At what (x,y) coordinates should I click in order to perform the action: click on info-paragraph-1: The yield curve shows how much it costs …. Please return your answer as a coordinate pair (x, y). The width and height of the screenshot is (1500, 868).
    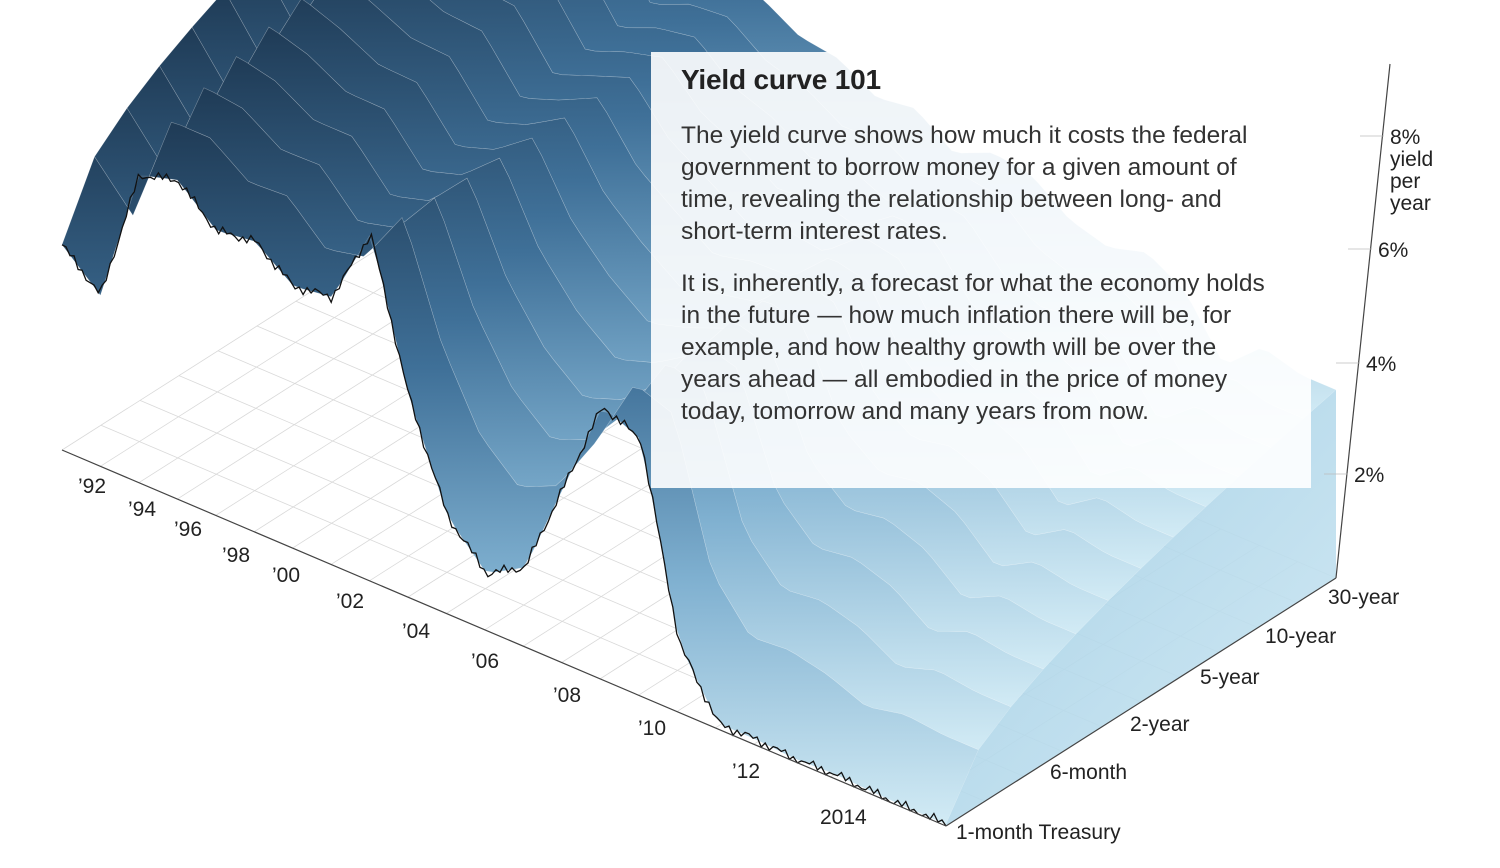
    Looking at the image, I should click on (964, 183).